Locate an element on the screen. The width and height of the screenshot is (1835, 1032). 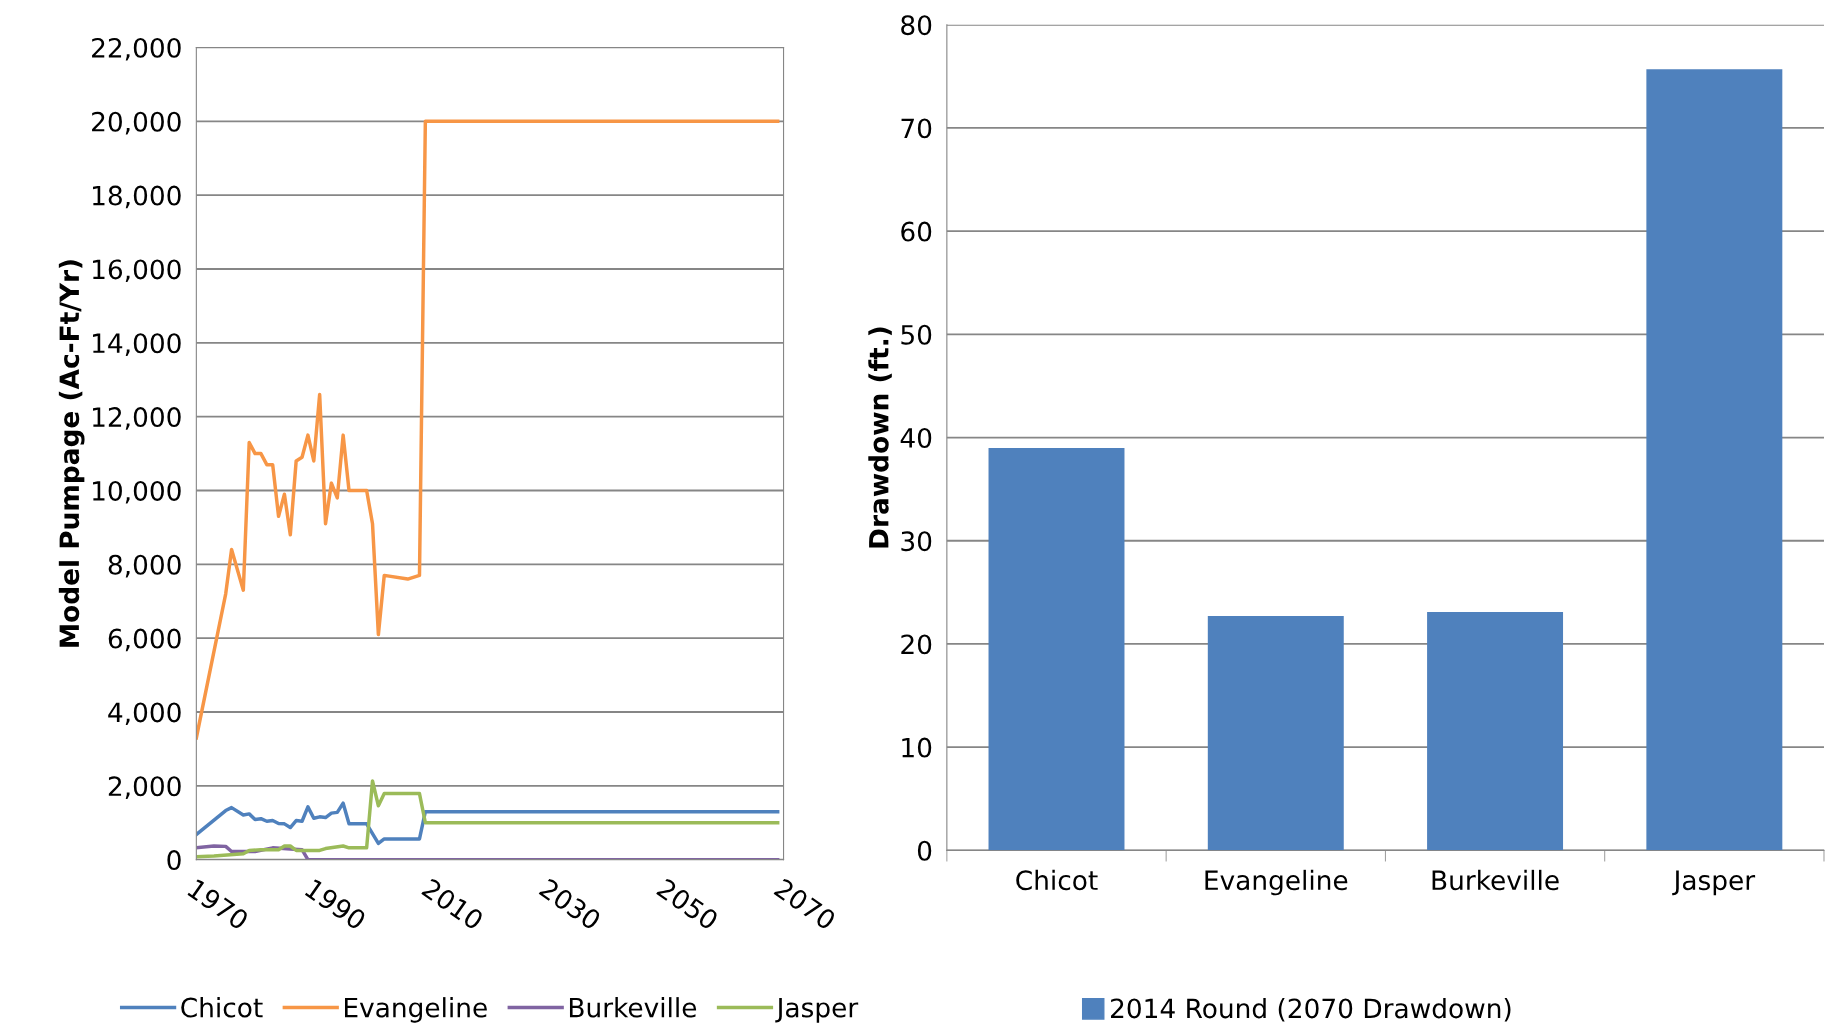
y-tick-label: 20 is located at coordinates (916, 644).